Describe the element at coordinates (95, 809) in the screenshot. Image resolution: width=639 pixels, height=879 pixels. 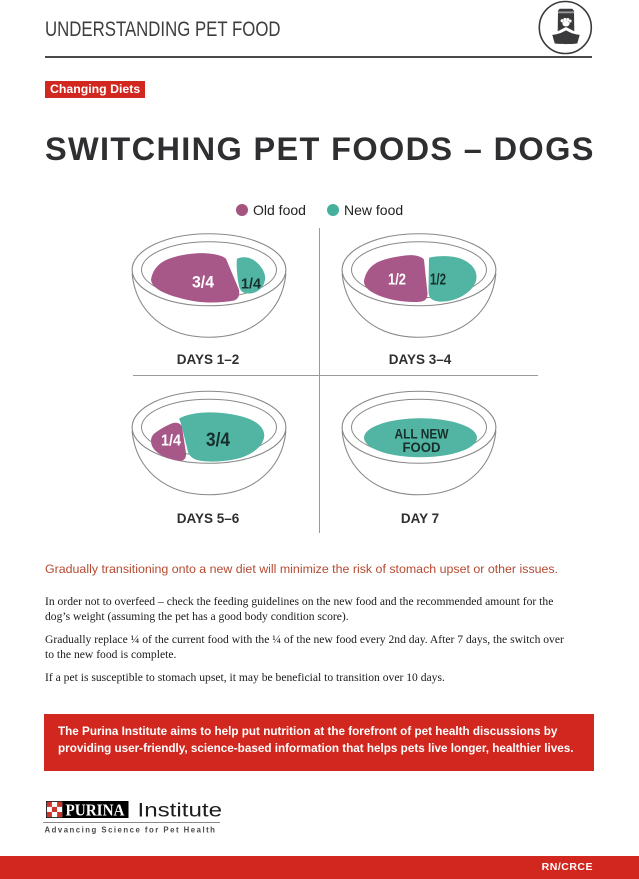
I see `svg-text: PURINA` at that location.